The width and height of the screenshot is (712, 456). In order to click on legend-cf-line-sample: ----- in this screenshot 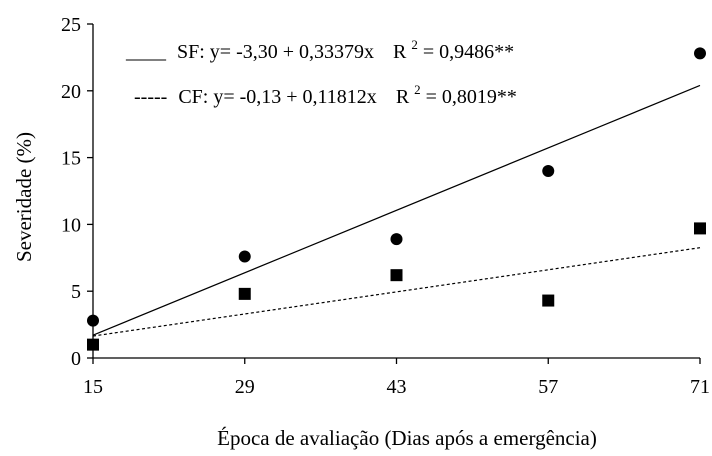, I will do `click(150, 97)`.